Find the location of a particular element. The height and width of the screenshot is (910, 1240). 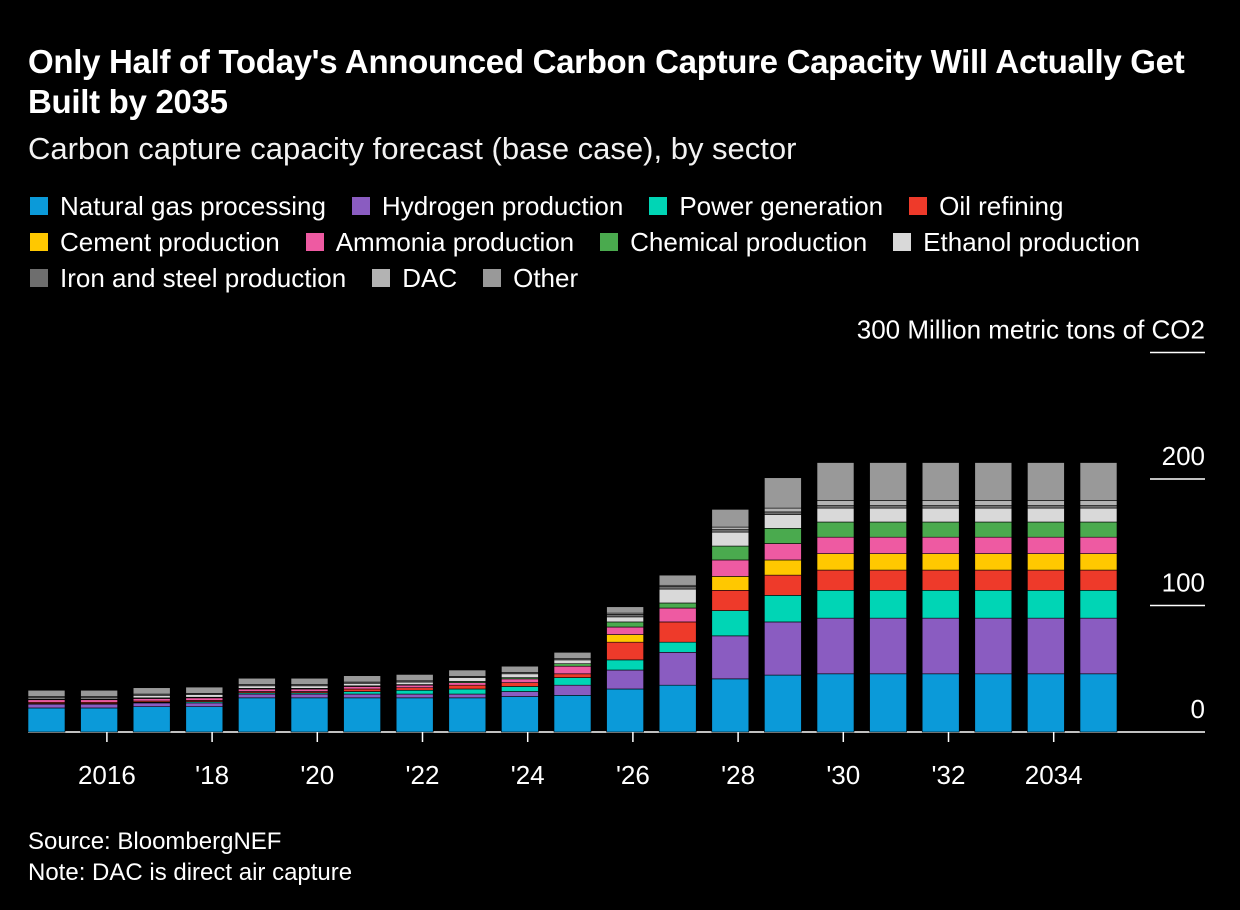

legend-item: Ammonia production is located at coordinates (439, 242).